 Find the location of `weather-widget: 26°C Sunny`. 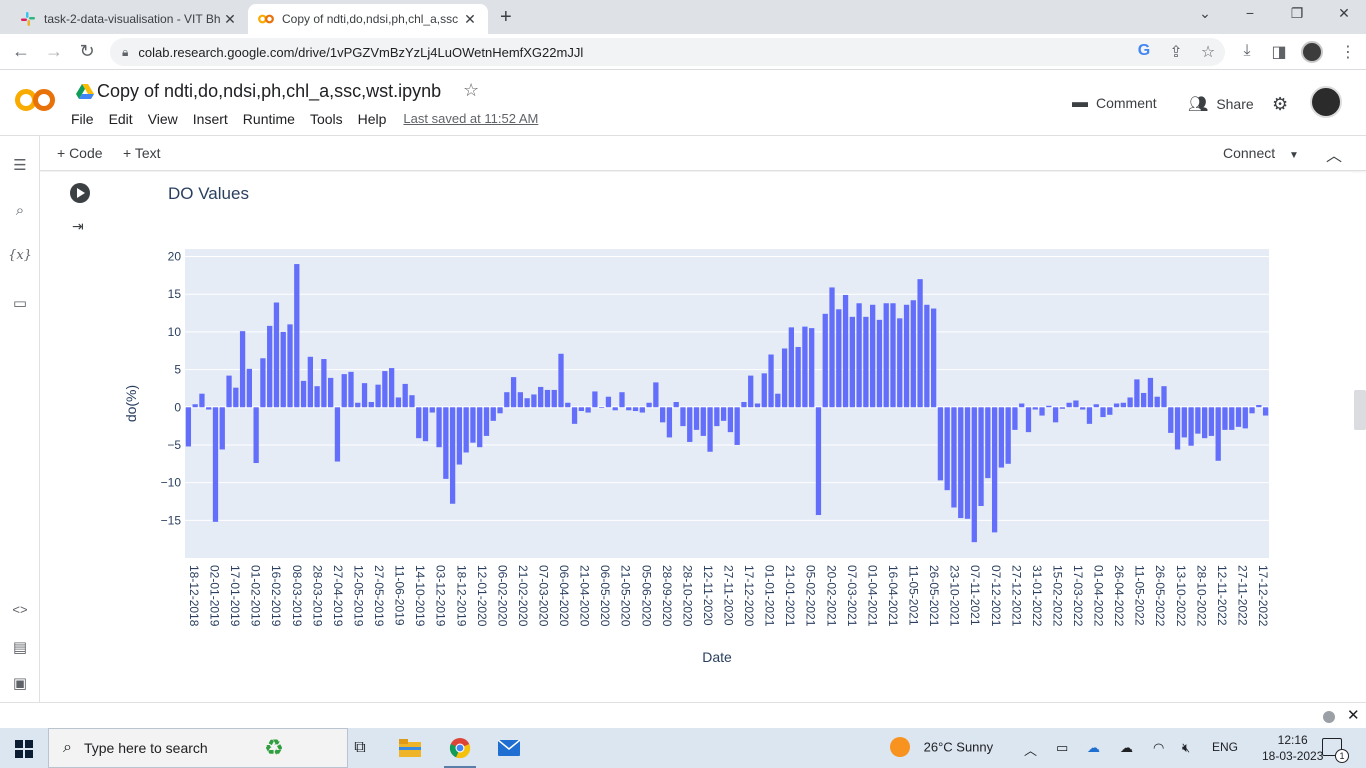

weather-widget: 26°C Sunny is located at coordinates (941, 747).